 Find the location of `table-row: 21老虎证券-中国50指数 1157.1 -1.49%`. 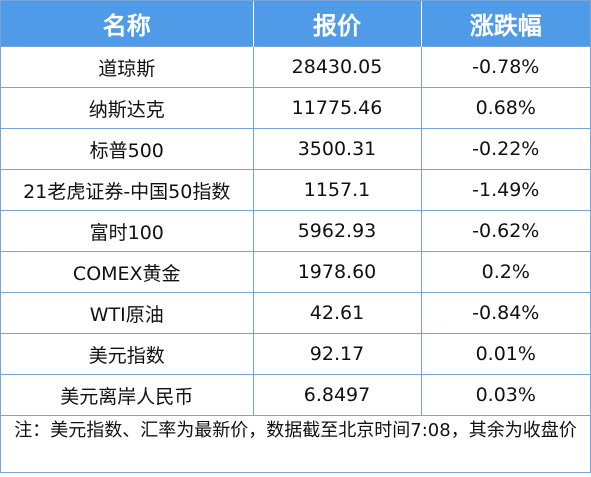

table-row: 21老虎证券-中国50指数 1157.1 -1.49% is located at coordinates (295, 190).